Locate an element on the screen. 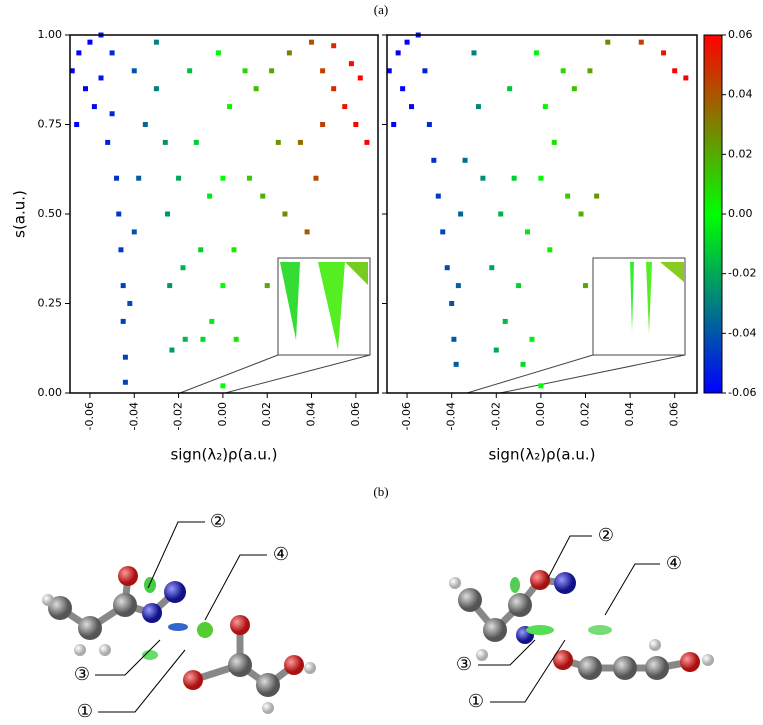  colorbar-label: 0.02 is located at coordinates (740, 153).